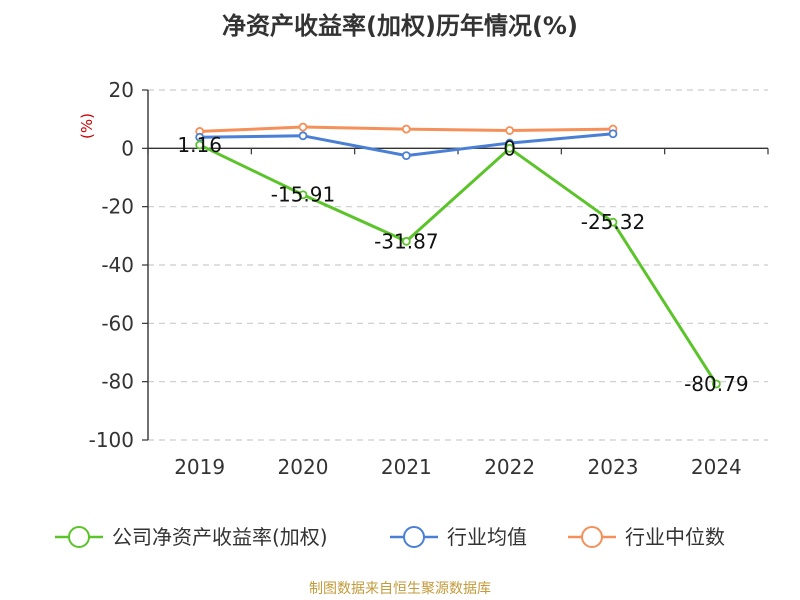 The image size is (800, 600). Describe the element at coordinates (199, 467) in the screenshot. I see `x-tick-label: 2019` at that location.